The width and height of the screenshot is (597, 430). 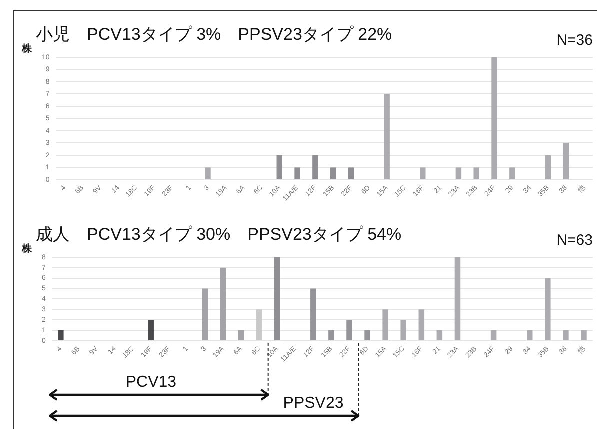 What do you see at coordinates (313, 404) in the screenshot?
I see `text: PPSV23` at bounding box center [313, 404].